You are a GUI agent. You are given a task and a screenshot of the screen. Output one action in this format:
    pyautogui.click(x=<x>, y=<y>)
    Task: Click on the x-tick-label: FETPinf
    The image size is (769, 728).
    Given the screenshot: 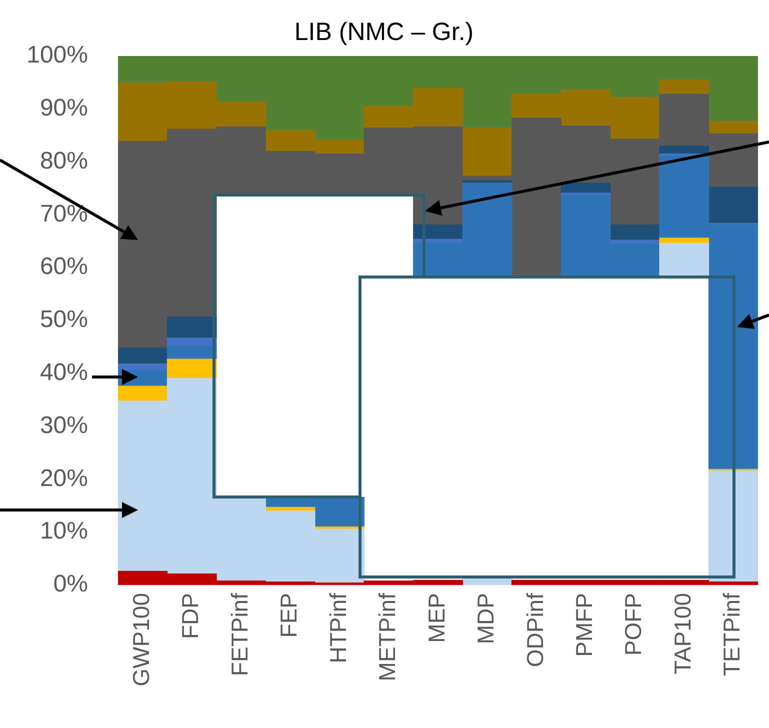 What is the action you would take?
    pyautogui.click(x=239, y=634)
    